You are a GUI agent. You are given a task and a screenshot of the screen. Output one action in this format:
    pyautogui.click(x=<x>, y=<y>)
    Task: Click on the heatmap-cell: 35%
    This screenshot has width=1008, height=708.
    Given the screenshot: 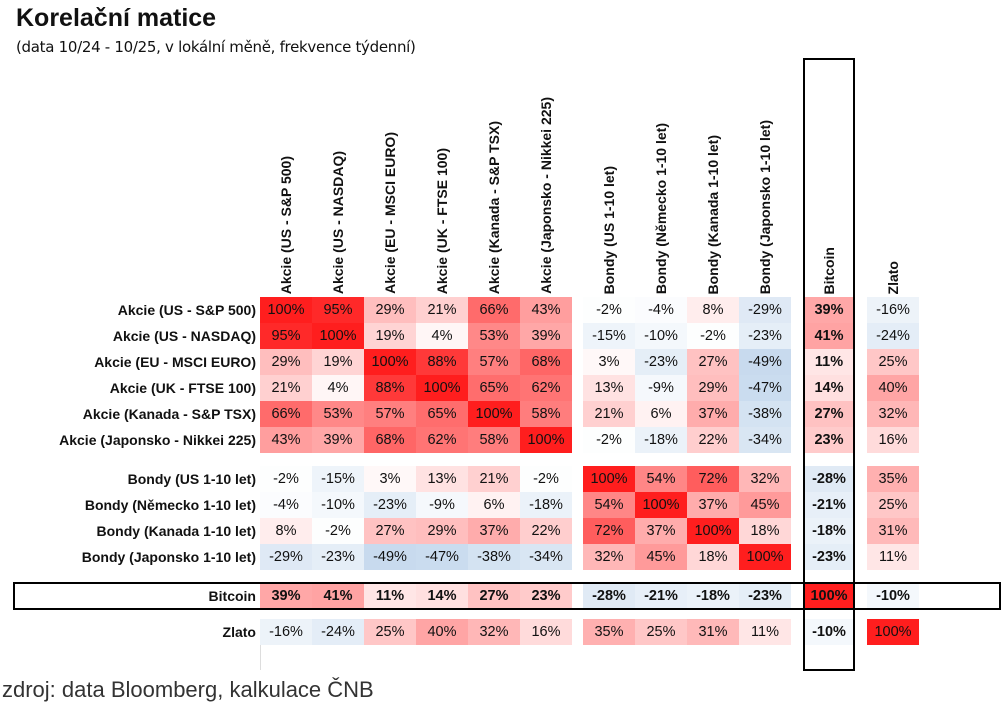 What is the action you would take?
    pyautogui.click(x=893, y=479)
    